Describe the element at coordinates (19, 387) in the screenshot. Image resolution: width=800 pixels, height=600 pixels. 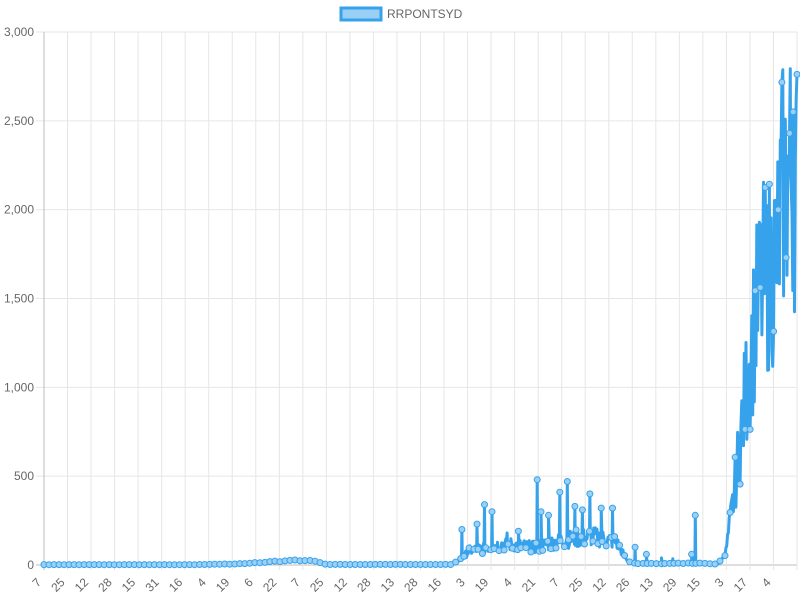
I see `y-tick-label: 1,000` at that location.